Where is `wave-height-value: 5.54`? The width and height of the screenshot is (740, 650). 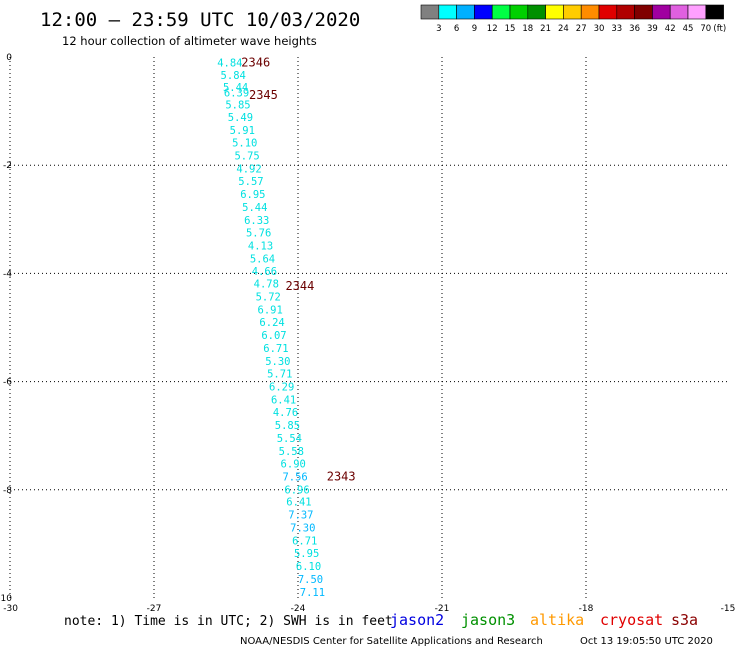 wave-height-value: 5.54 is located at coordinates (289, 439).